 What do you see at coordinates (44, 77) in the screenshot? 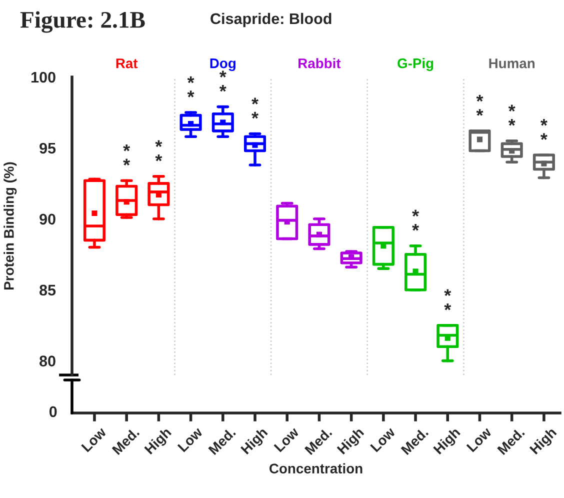
I see `y-tick-label: 100` at bounding box center [44, 77].